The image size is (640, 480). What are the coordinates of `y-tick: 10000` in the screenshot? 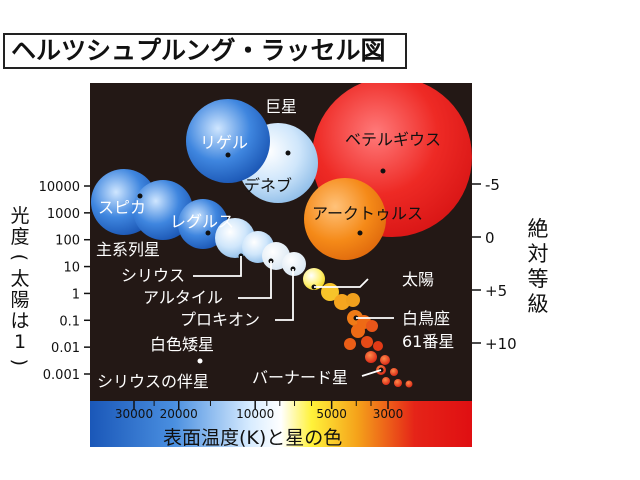 It's located at (64, 187).